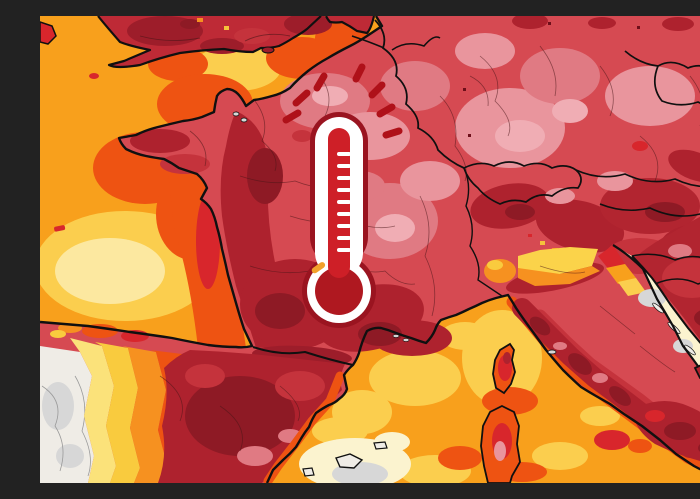 The image size is (700, 499). What do you see at coordinates (342, 101) in the screenshot?
I see `heat-rays-icon` at bounding box center [342, 101].